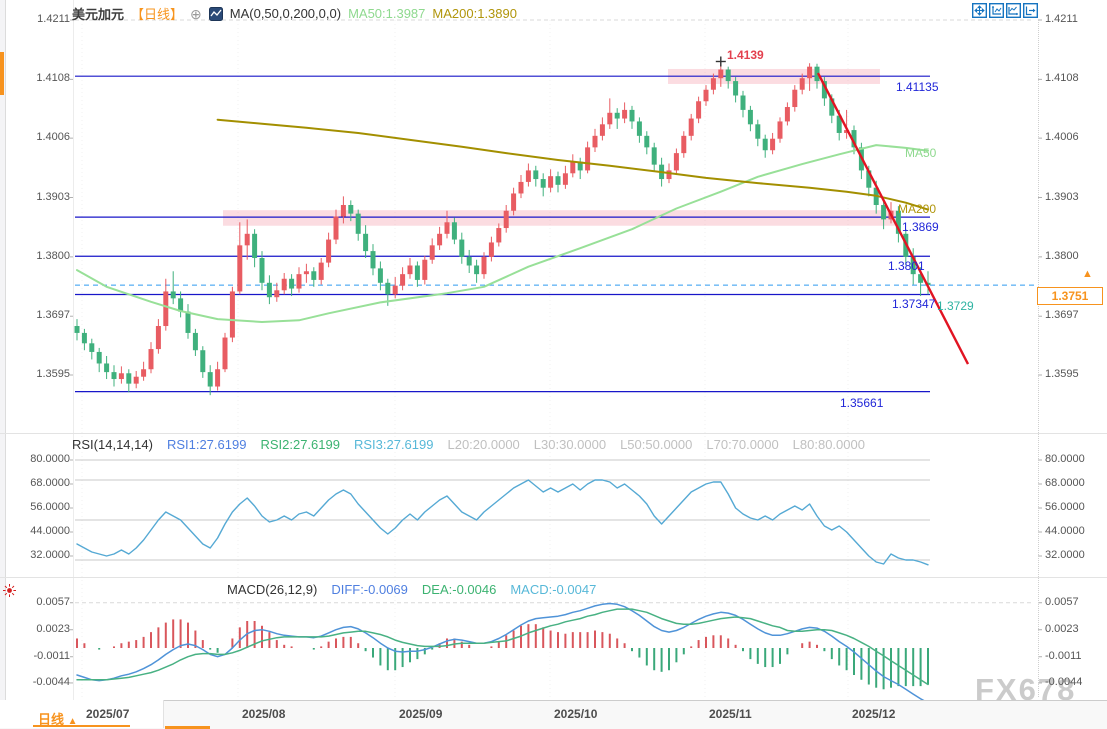  What do you see at coordinates (157, 14) in the screenshot?
I see `period-label: 【日线】` at bounding box center [157, 14].